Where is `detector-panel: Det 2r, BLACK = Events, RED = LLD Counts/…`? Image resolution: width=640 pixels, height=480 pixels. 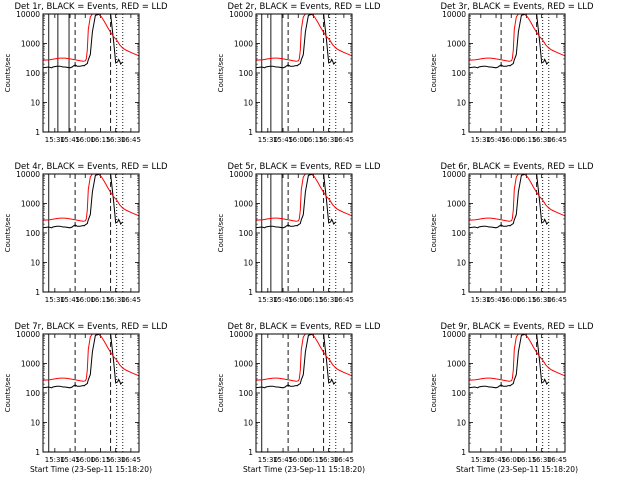 detector-panel: Det 2r, BLACK = Events, RED = LLD Counts/… is located at coordinates (299, 73).